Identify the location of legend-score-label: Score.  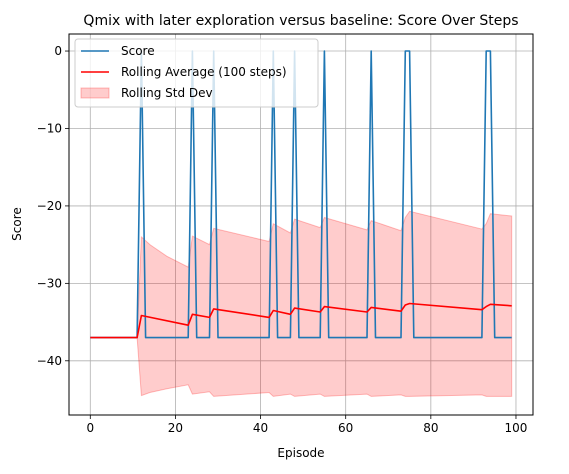
(138, 51).